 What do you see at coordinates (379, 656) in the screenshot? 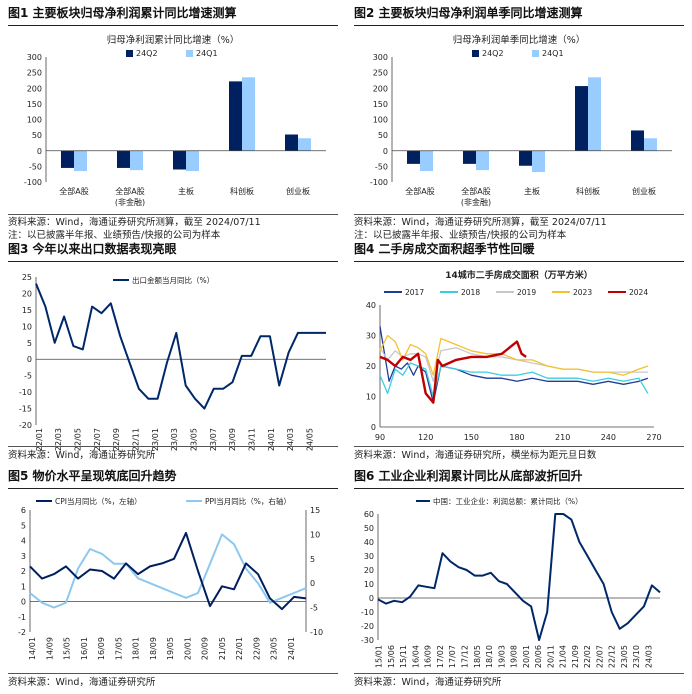
I see `c6-xtick: 15/01` at bounding box center [379, 656].